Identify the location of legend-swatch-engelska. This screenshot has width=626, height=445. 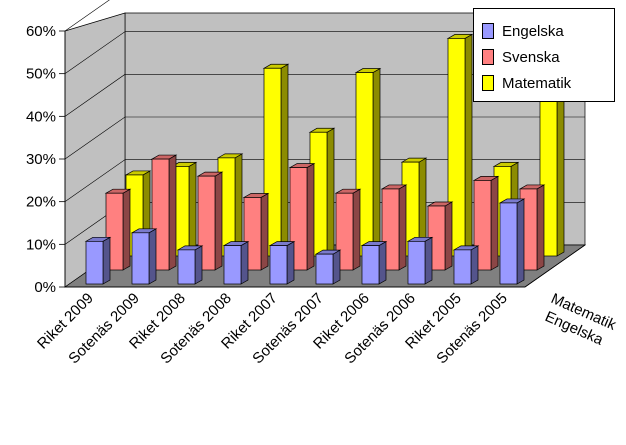
(488, 31).